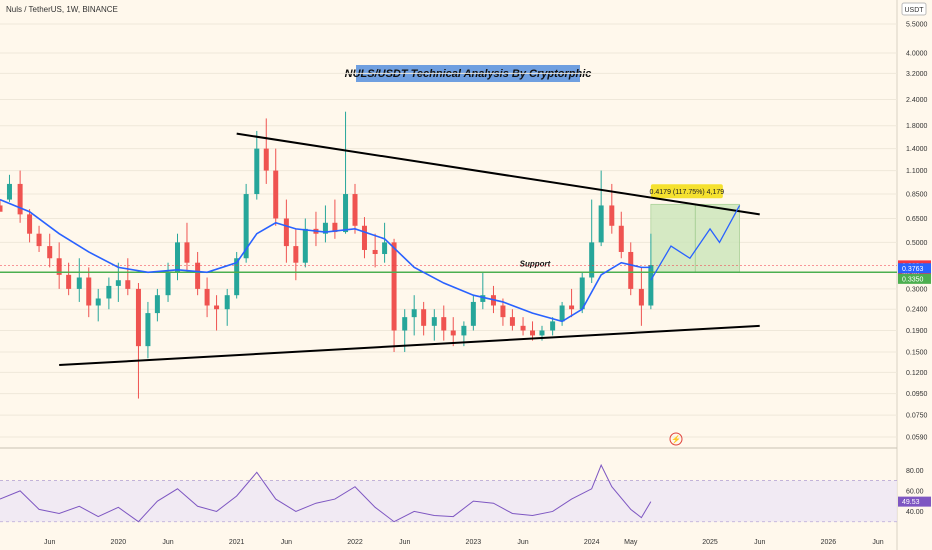 This screenshot has width=932, height=550. I want to click on y-tick-label: 0.8500, so click(917, 195).